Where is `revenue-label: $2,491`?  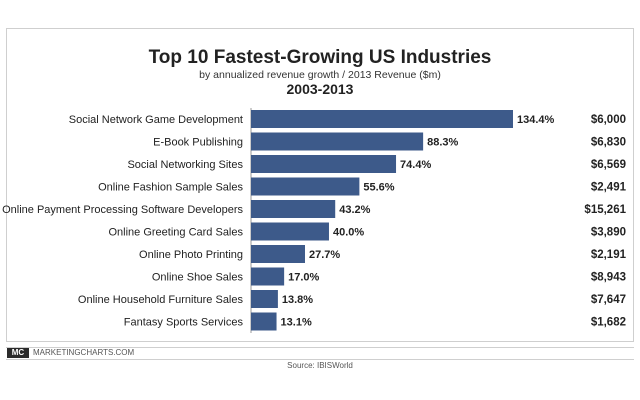 revenue-label: $2,491 is located at coordinates (609, 188).